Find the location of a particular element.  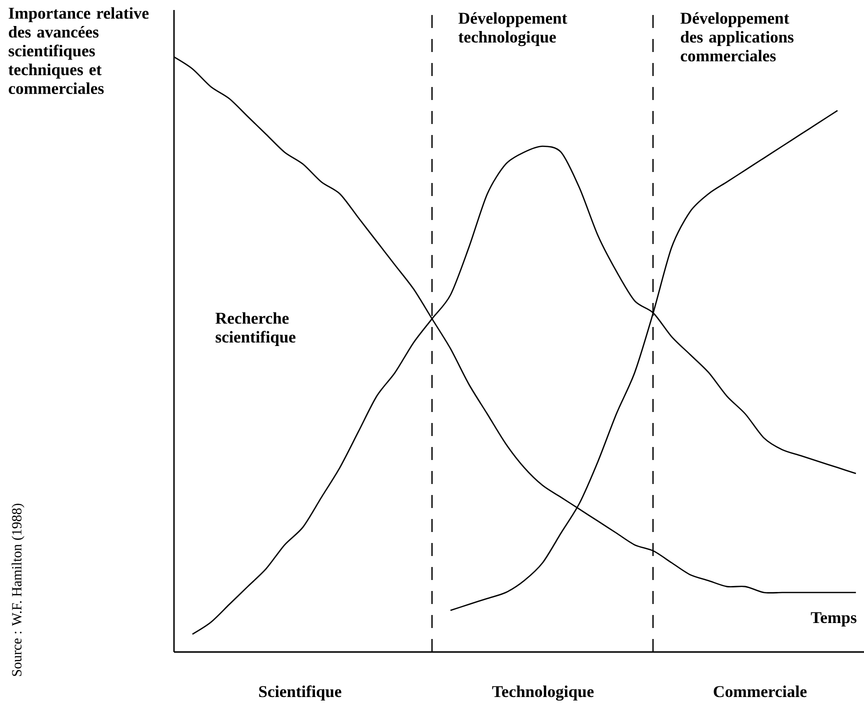

text: Commerciale is located at coordinates (760, 692).